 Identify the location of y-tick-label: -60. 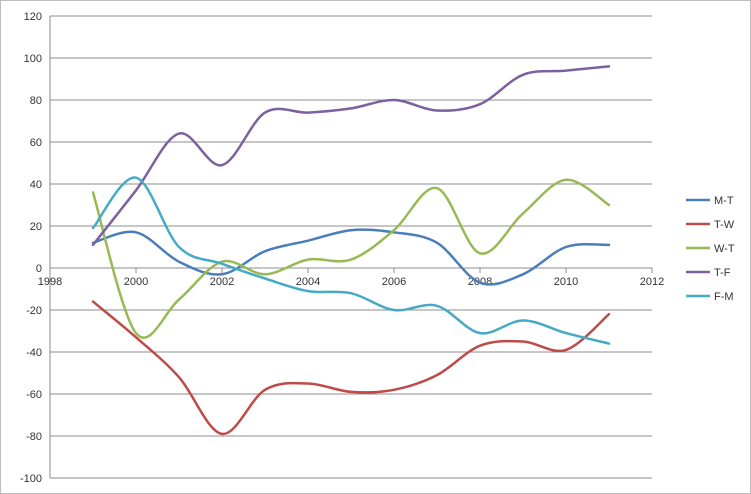
(34, 395).